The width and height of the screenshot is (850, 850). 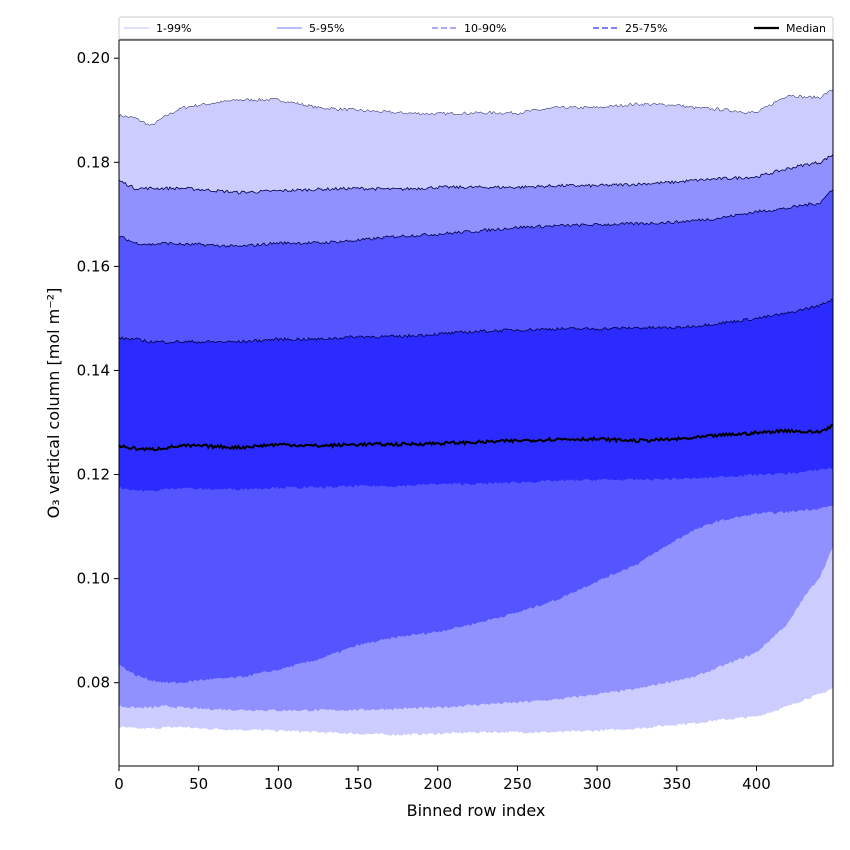 What do you see at coordinates (756, 784) in the screenshot?
I see `x-tick-label: 400` at bounding box center [756, 784].